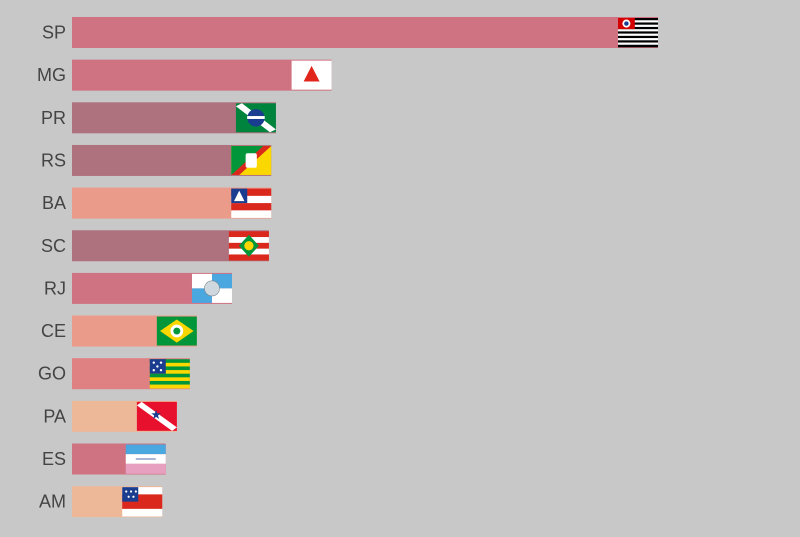  I want to click on pr-flag-icon, so click(255, 118).